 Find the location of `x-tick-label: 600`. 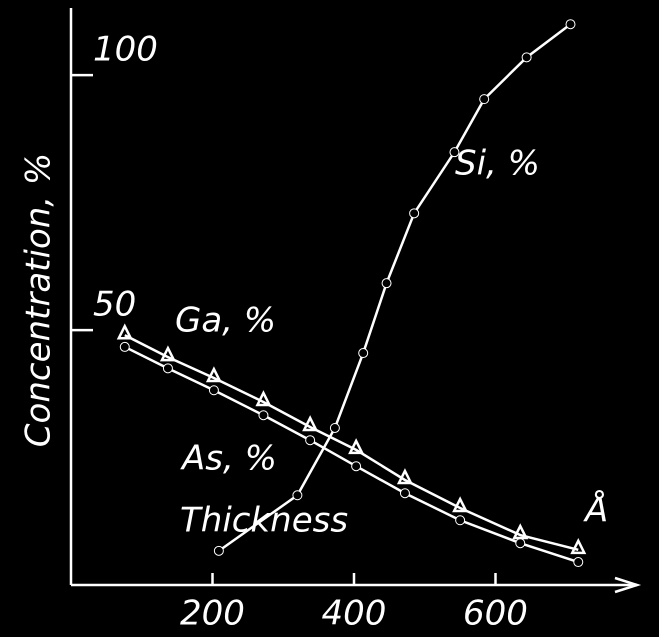

x-tick-label: 600 is located at coordinates (495, 614).